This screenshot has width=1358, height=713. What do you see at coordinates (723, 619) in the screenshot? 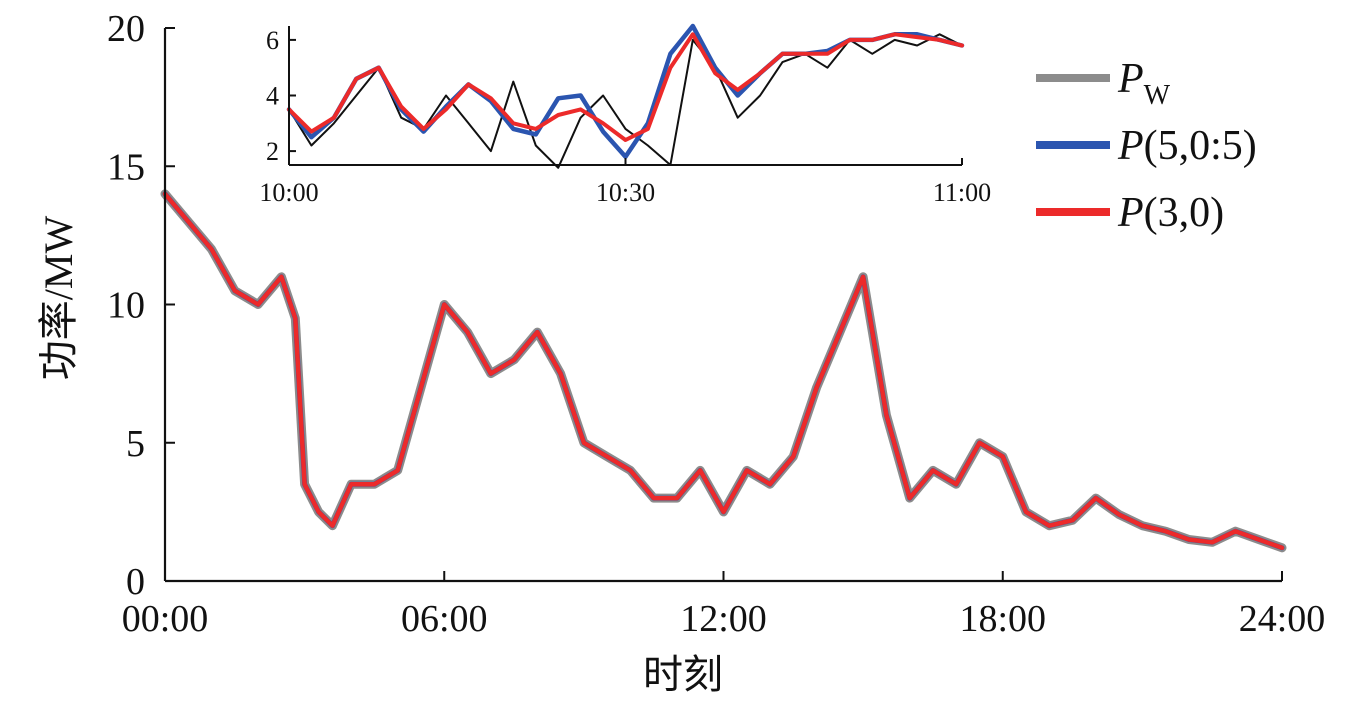
I see `main-x-tick-label: 12:00` at bounding box center [723, 619].